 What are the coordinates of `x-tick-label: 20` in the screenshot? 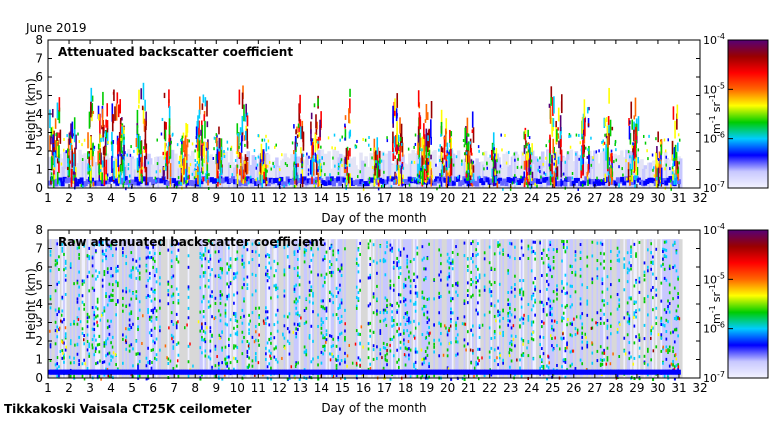 It's located at (447, 198).